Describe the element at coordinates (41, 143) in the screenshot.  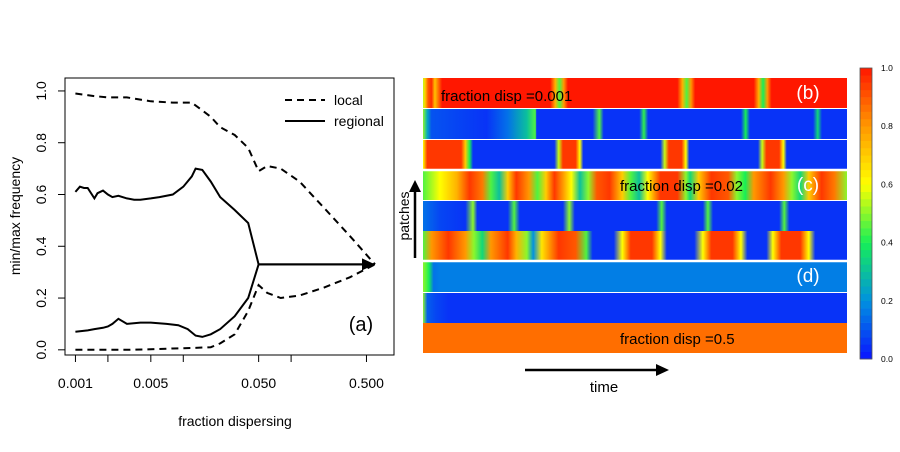
I see `y-tick-label: 0.8` at that location.